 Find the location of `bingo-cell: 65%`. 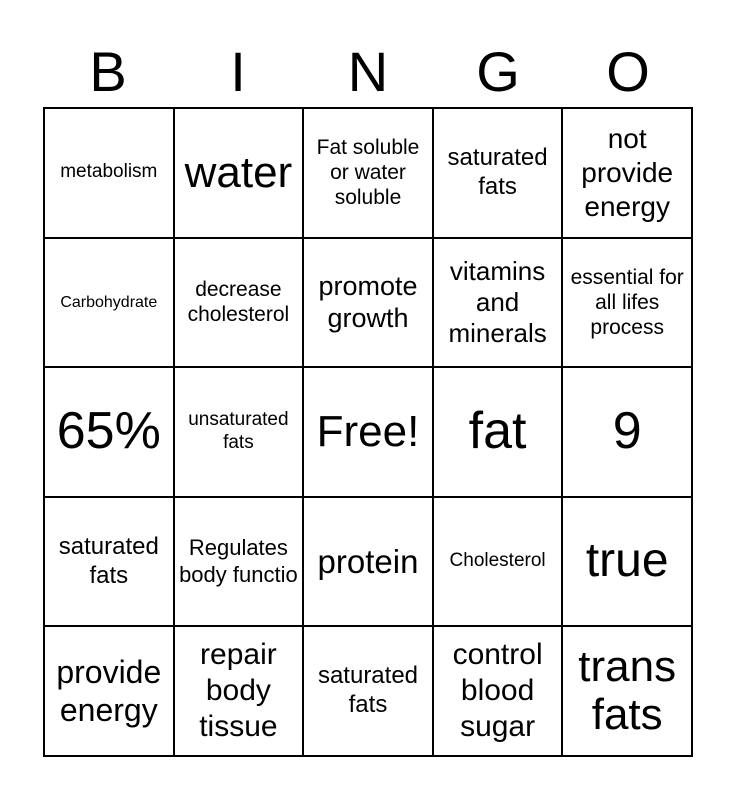

bingo-cell: 65% is located at coordinates (109, 432).